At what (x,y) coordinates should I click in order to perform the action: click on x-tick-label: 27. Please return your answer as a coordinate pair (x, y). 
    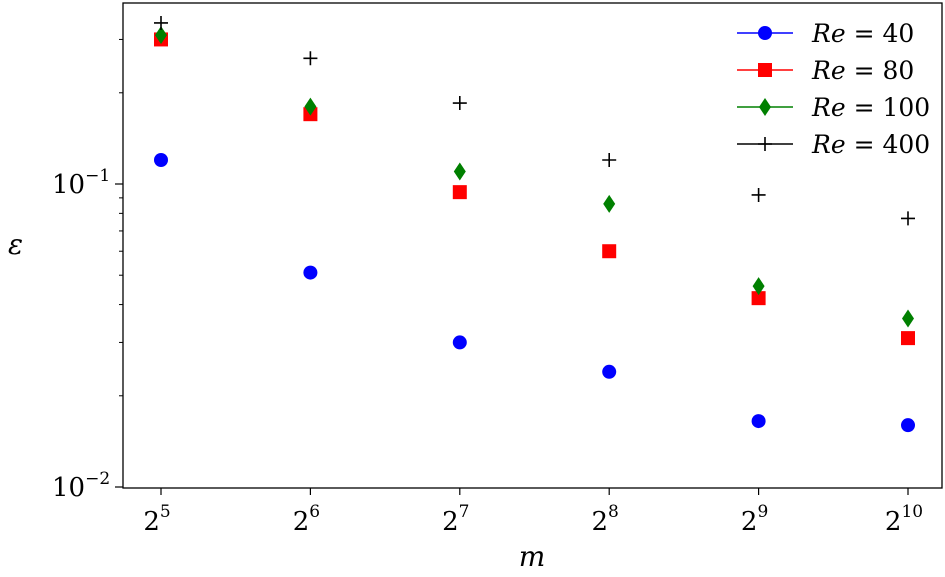
    Looking at the image, I should click on (455, 519).